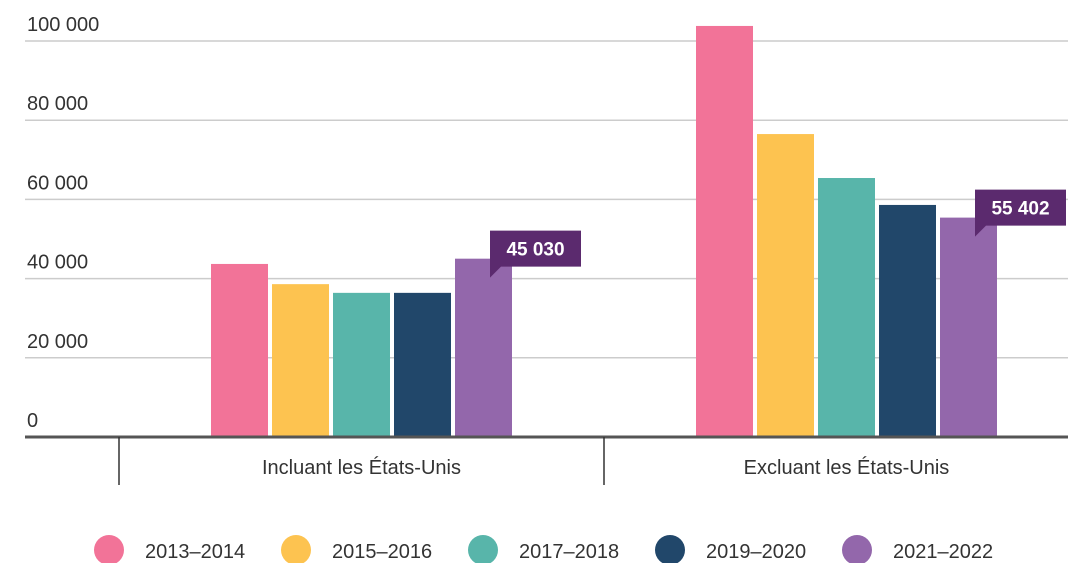 The image size is (1068, 563). Describe the element at coordinates (943, 552) in the screenshot. I see `legend-label: 2021–2022` at that location.